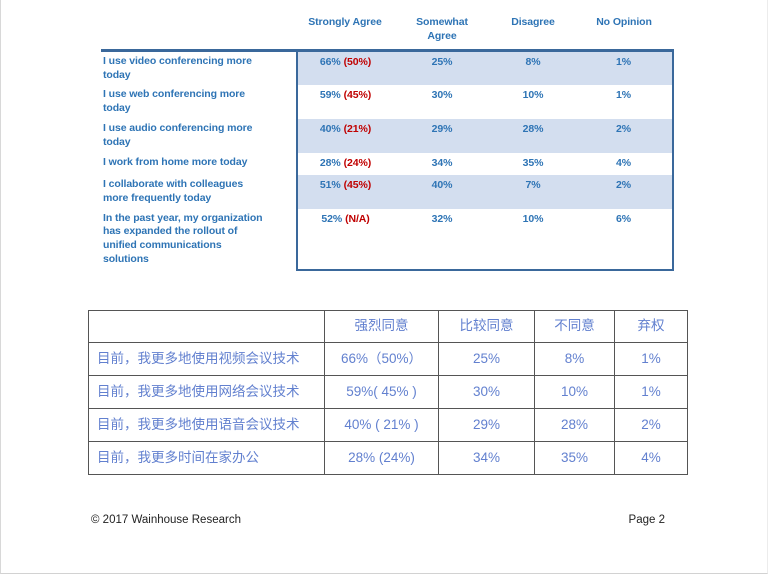 The width and height of the screenshot is (768, 574). I want to click on table-row: 目前，我更多地使用网络会议技术 59%( 45% ) 30% 10% 1%, so click(388, 392).